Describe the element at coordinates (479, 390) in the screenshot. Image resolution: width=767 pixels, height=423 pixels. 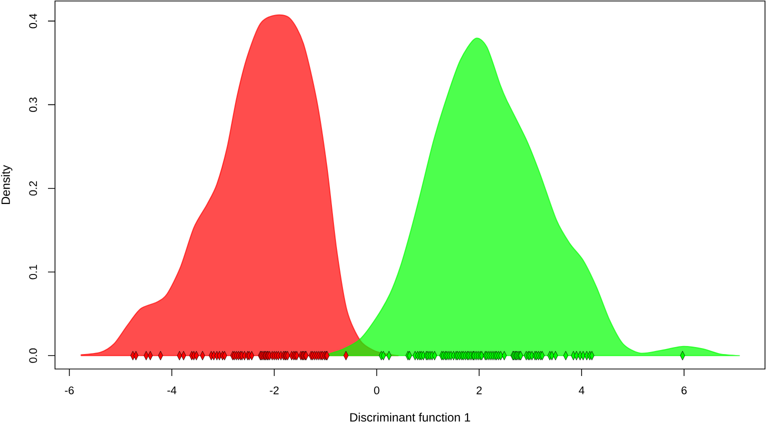
I see `x-tick-label: 2` at that location.